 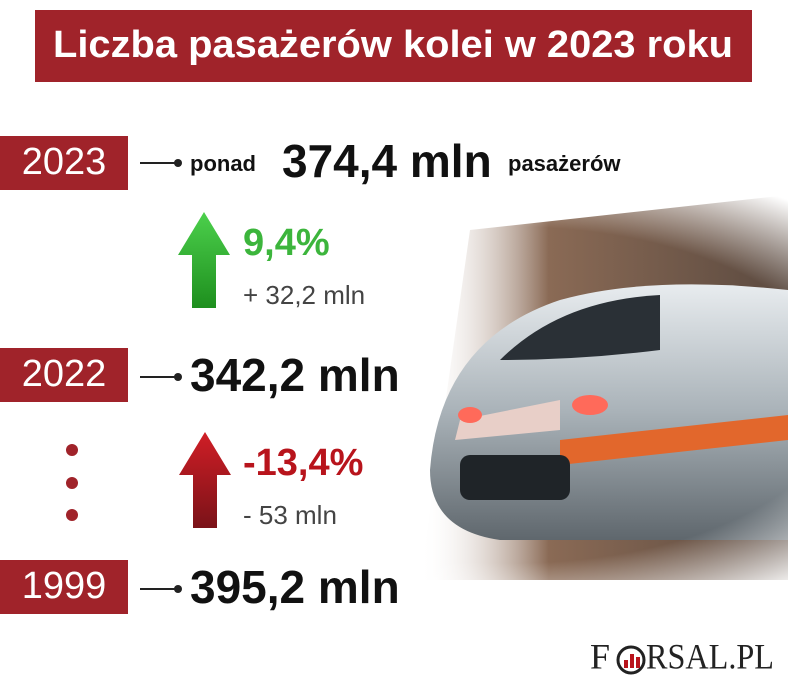 I want to click on value: 395,2 mln, so click(x=295, y=587).